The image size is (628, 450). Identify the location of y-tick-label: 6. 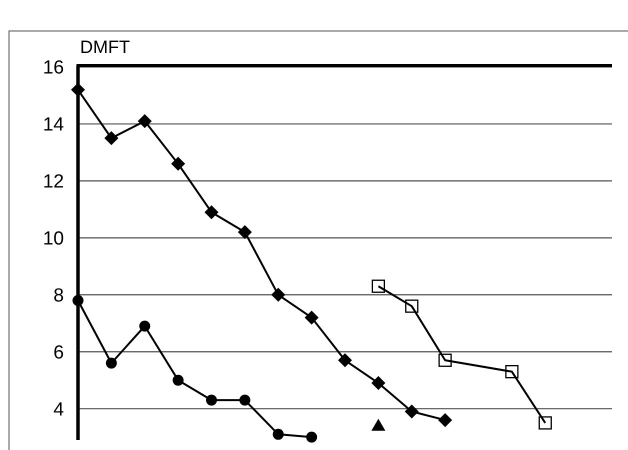
(58, 353).